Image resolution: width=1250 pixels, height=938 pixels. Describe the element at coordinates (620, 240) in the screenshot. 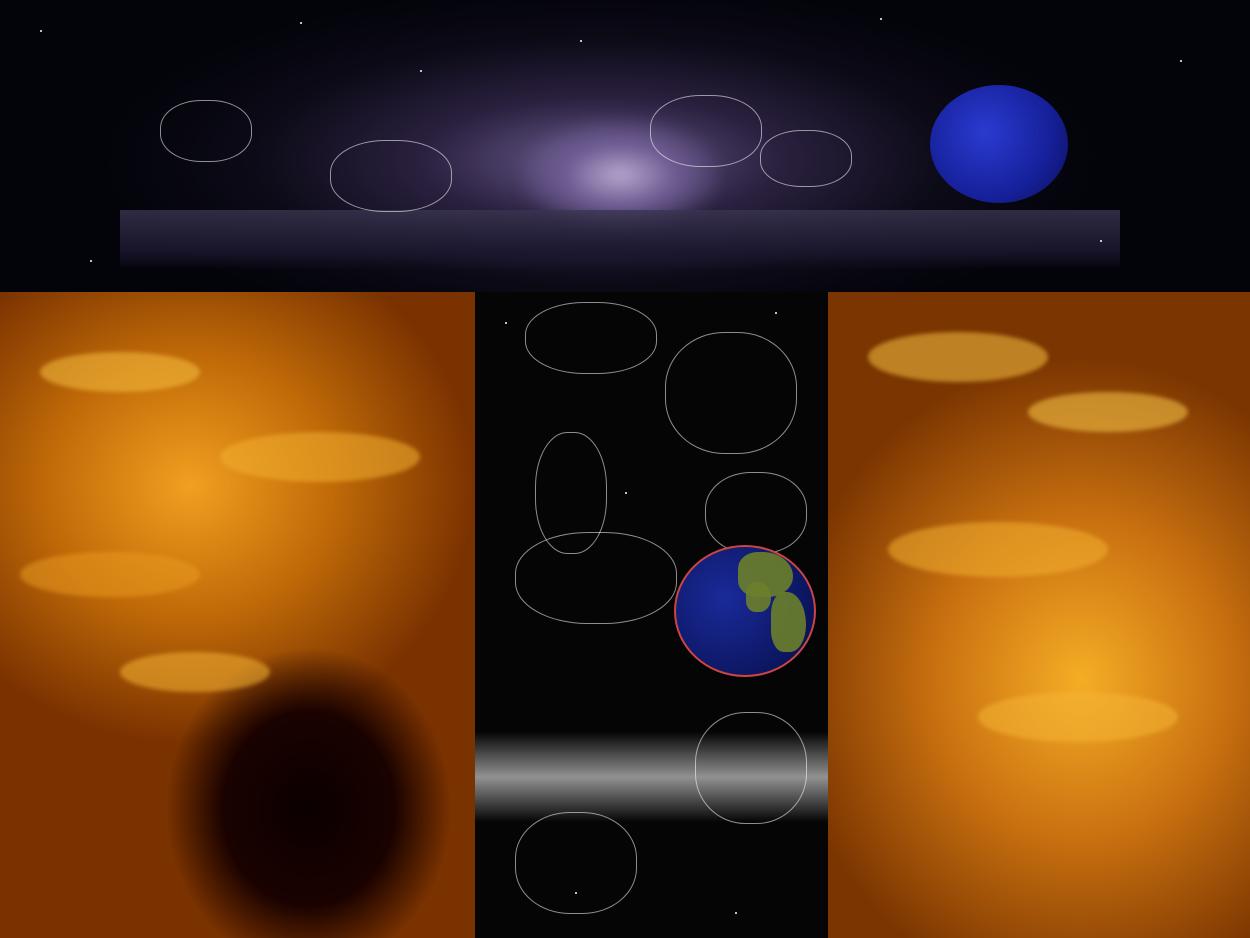

I see `star-field-band` at that location.